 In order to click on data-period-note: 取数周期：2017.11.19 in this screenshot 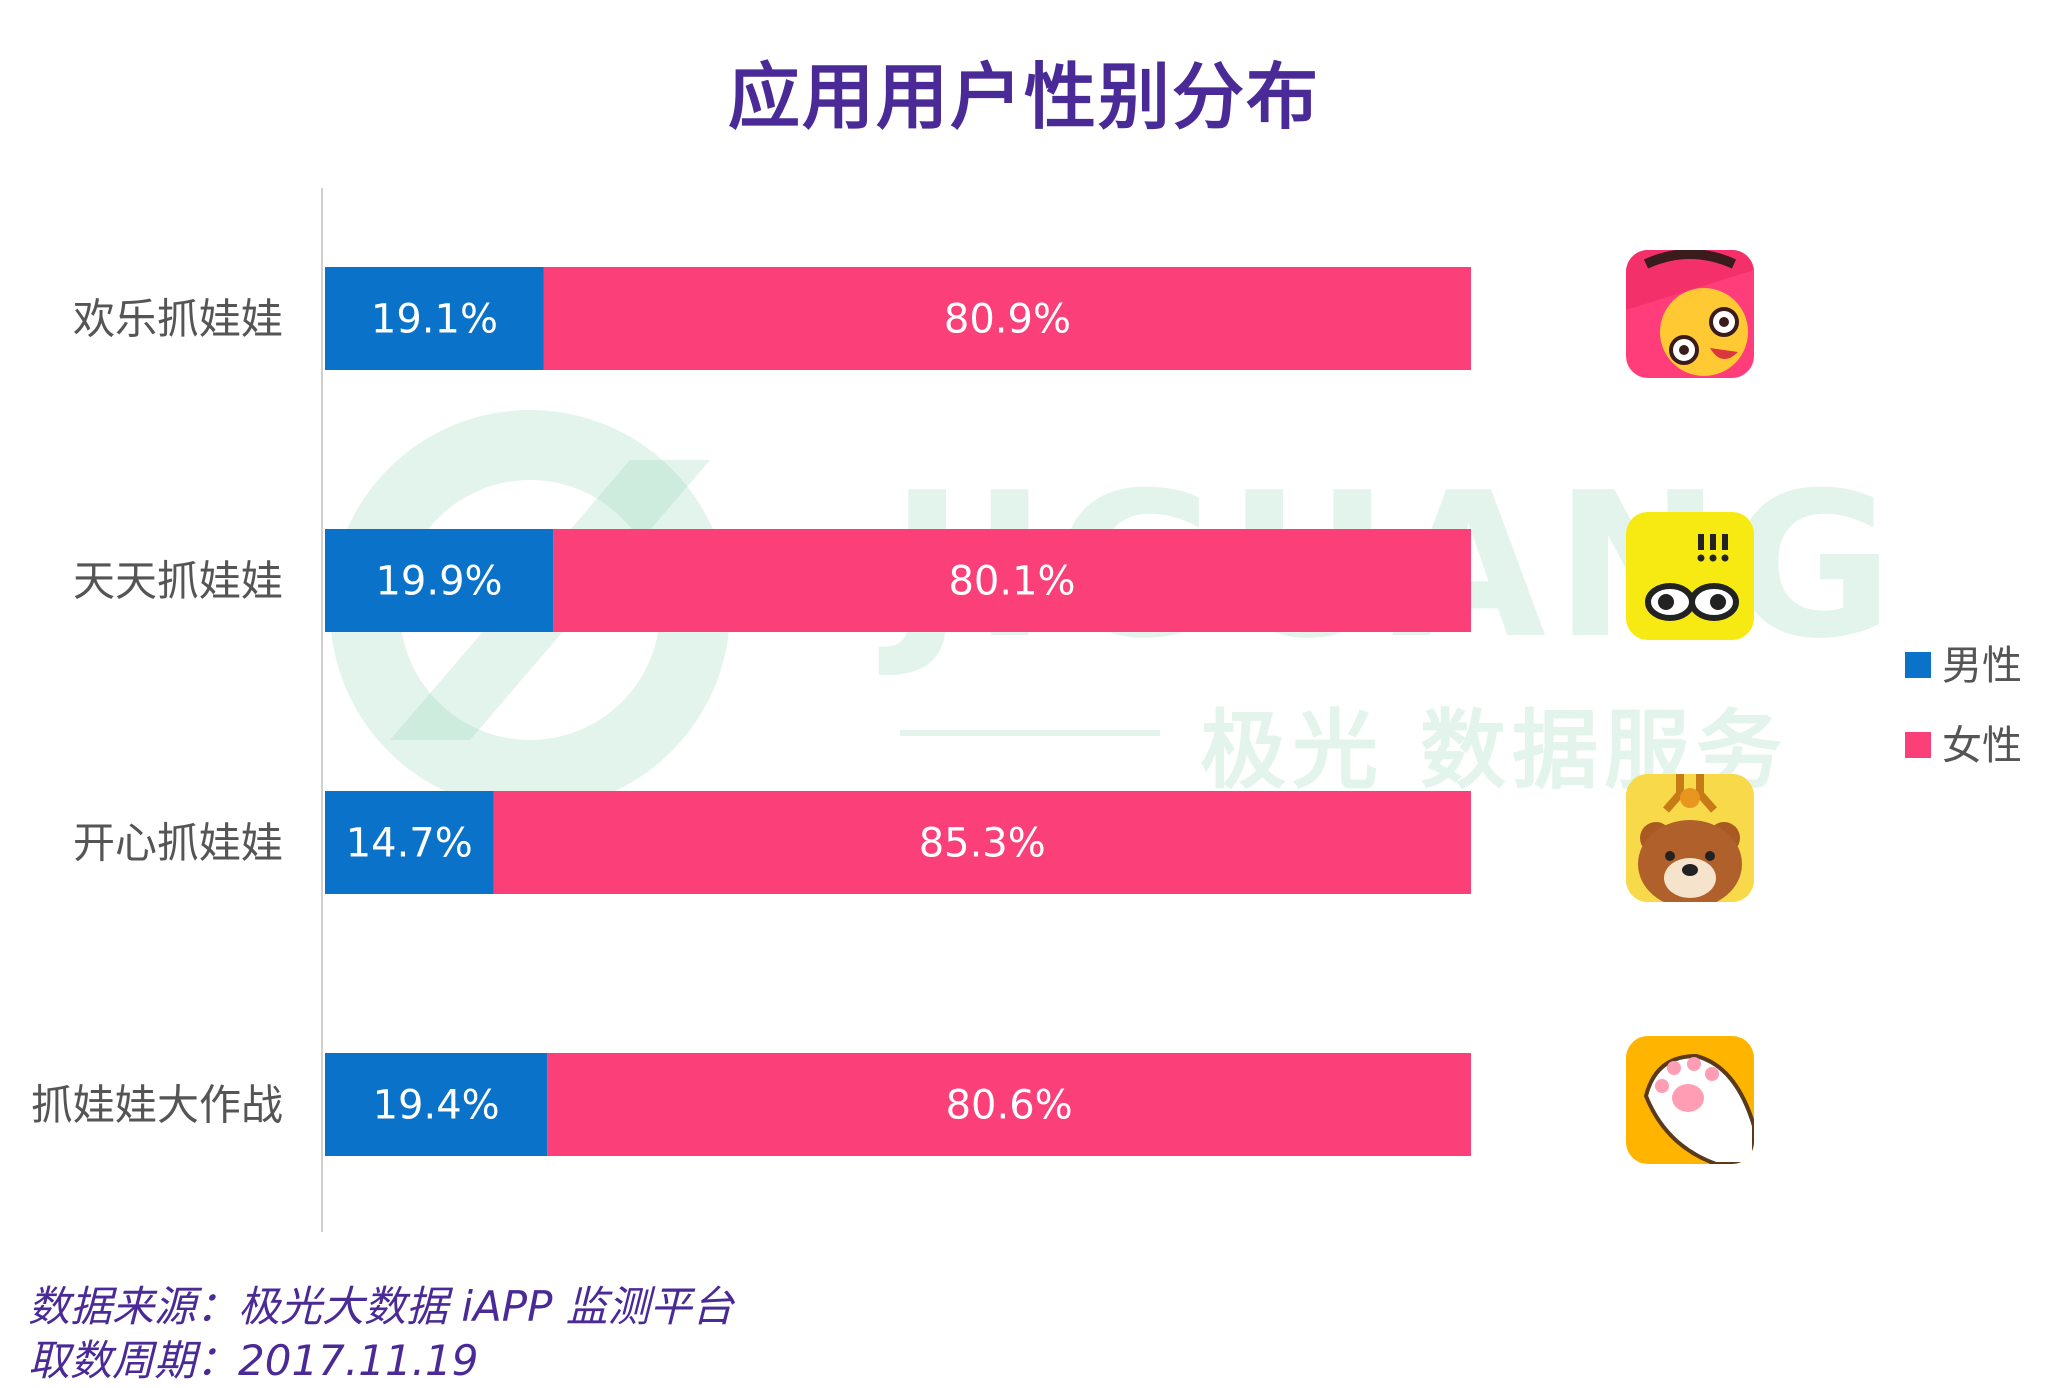, I will do `click(253, 1360)`.